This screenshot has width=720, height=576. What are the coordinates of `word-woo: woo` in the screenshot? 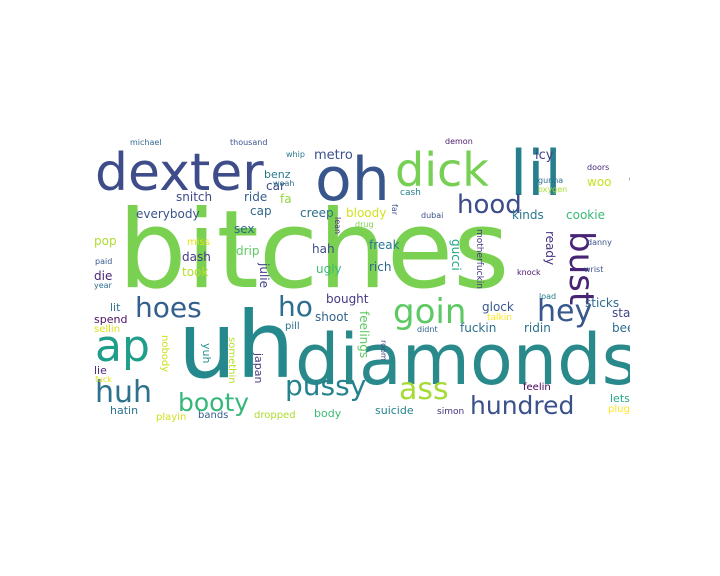 It's located at (599, 182).